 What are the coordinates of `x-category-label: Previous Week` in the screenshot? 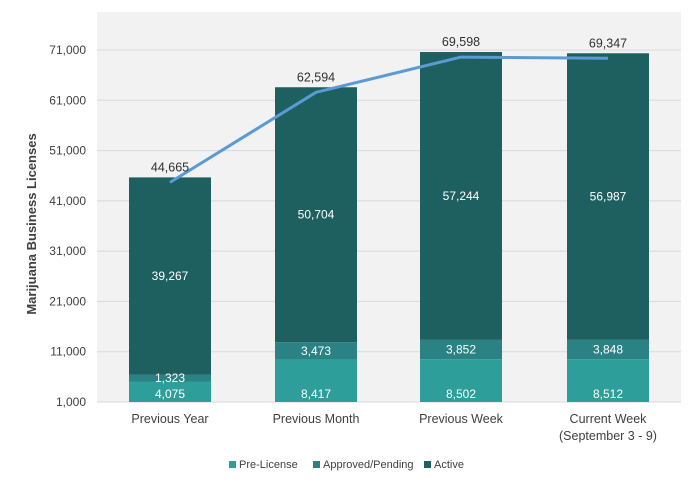 It's located at (461, 419).